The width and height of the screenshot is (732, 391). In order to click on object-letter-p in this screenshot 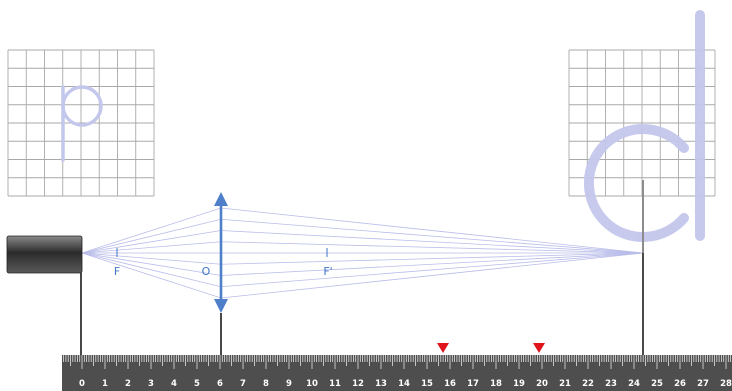, I will do `click(82, 123)`.